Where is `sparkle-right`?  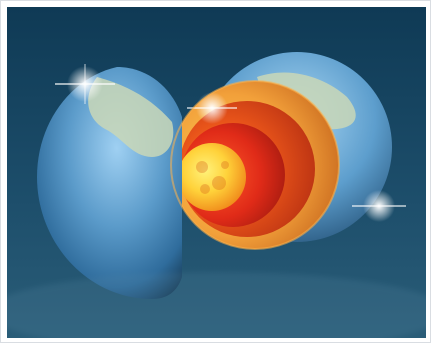 sparkle-right is located at coordinates (379, 206).